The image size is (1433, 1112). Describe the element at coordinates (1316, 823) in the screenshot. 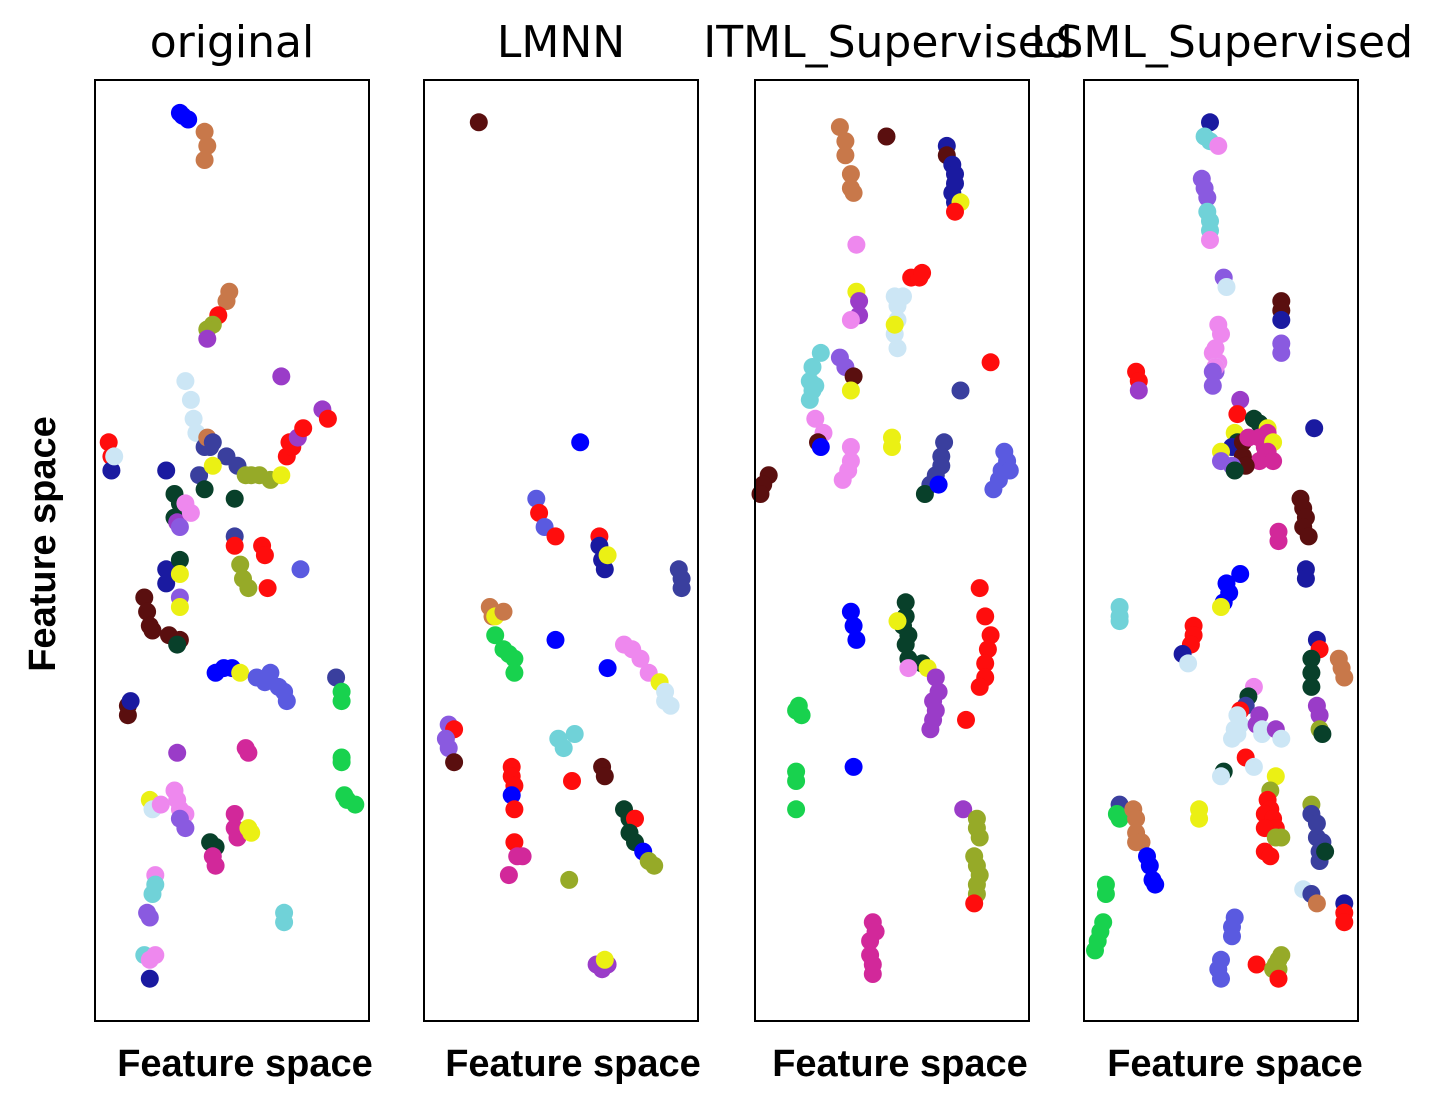

I see `data-point-slate` at that location.